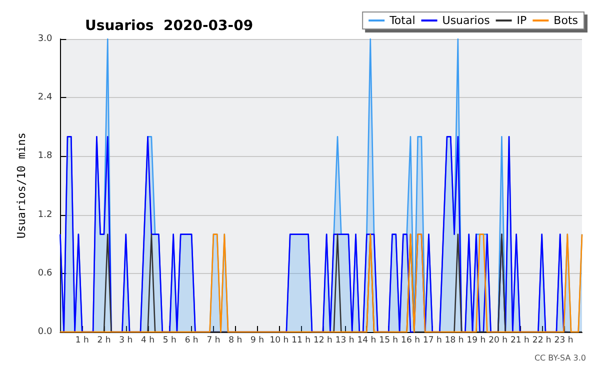 This screenshot has width=600, height=370. What do you see at coordinates (466, 20) in the screenshot?
I see `legend-label: Usuarios` at bounding box center [466, 20].